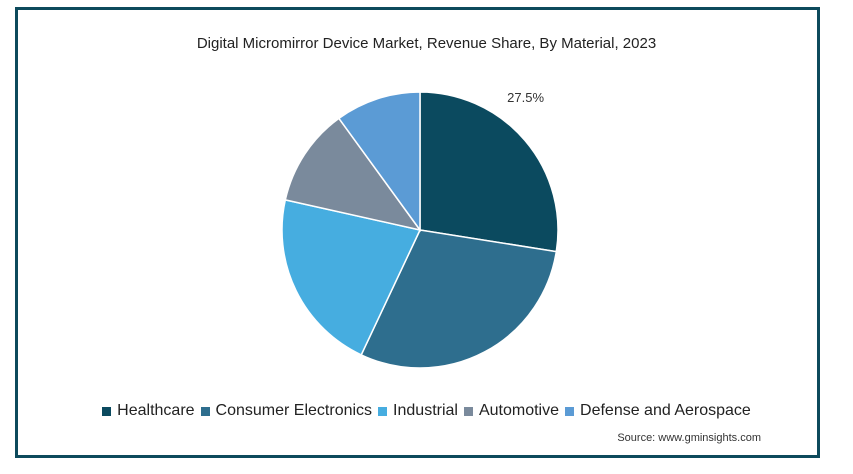  What do you see at coordinates (665, 410) in the screenshot?
I see `legend-label: Defense and Aerospace` at bounding box center [665, 410].